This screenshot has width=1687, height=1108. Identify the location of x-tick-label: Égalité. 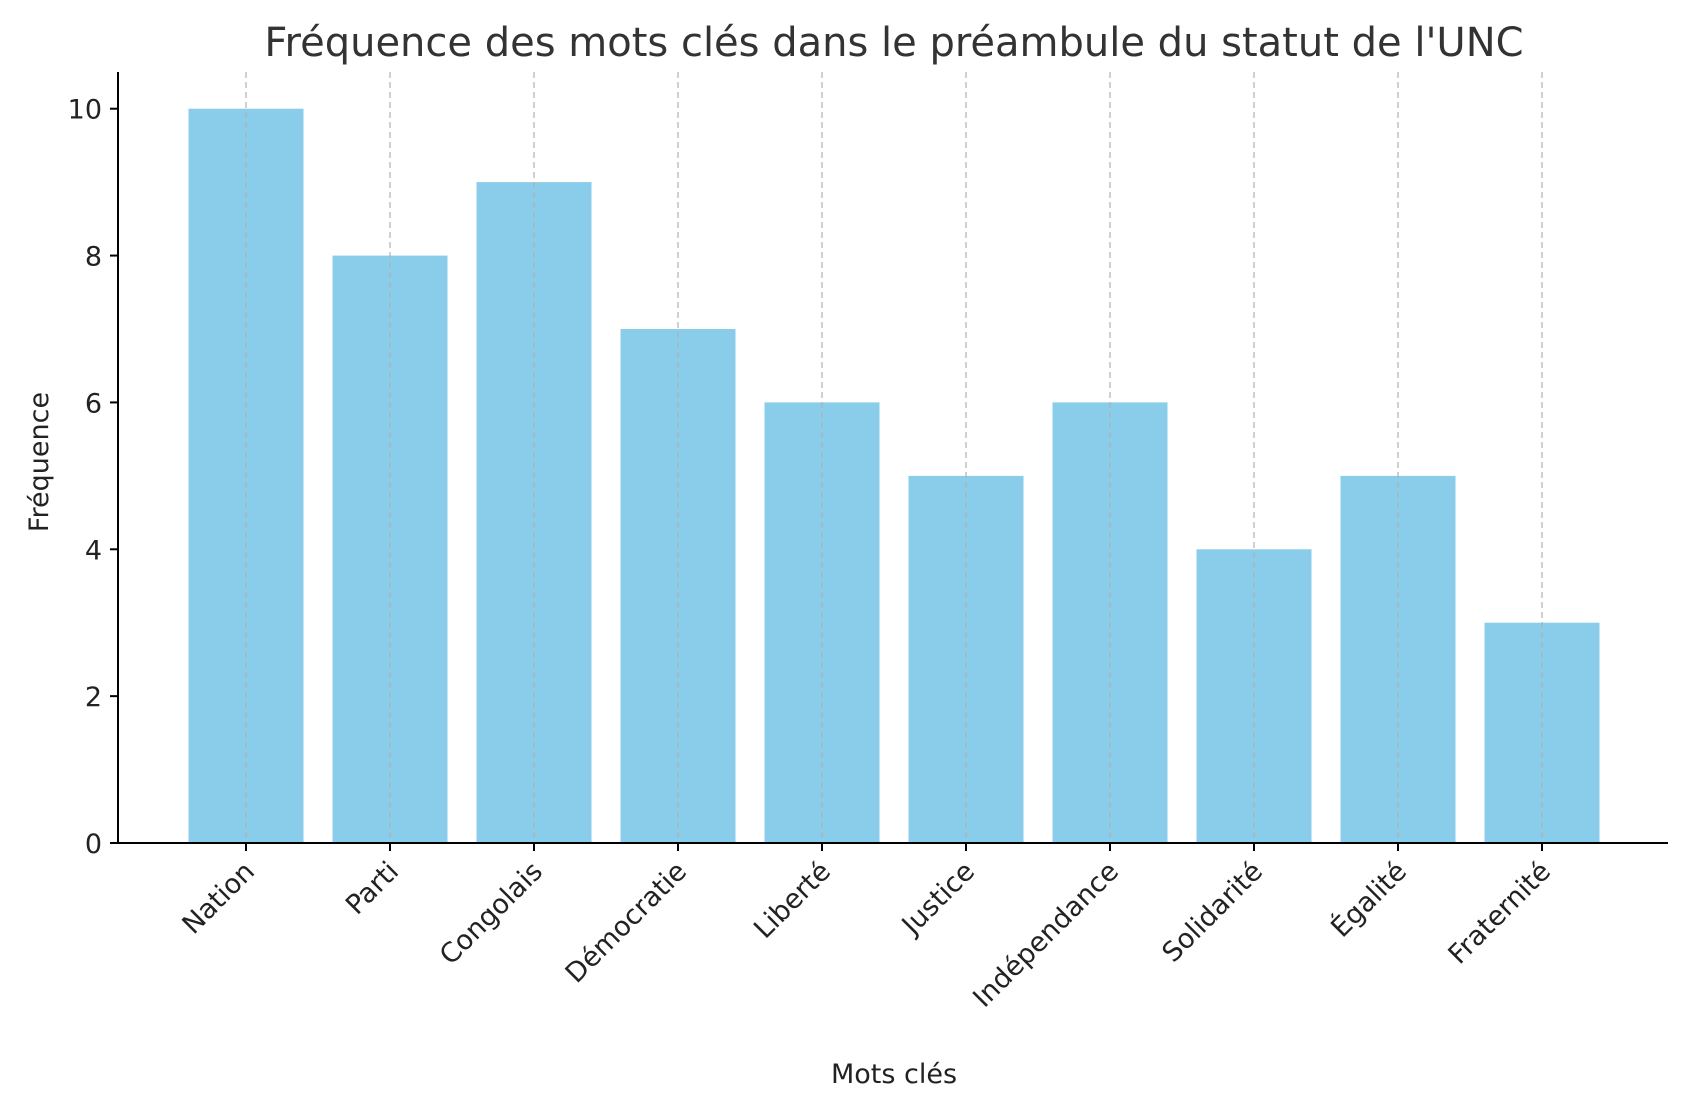
(1369, 899).